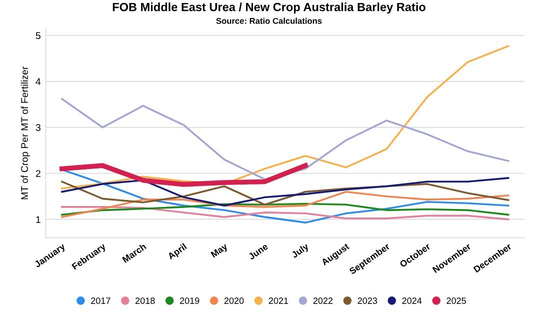 The height and width of the screenshot is (317, 538). I want to click on y-tick-label: 2, so click(38, 173).